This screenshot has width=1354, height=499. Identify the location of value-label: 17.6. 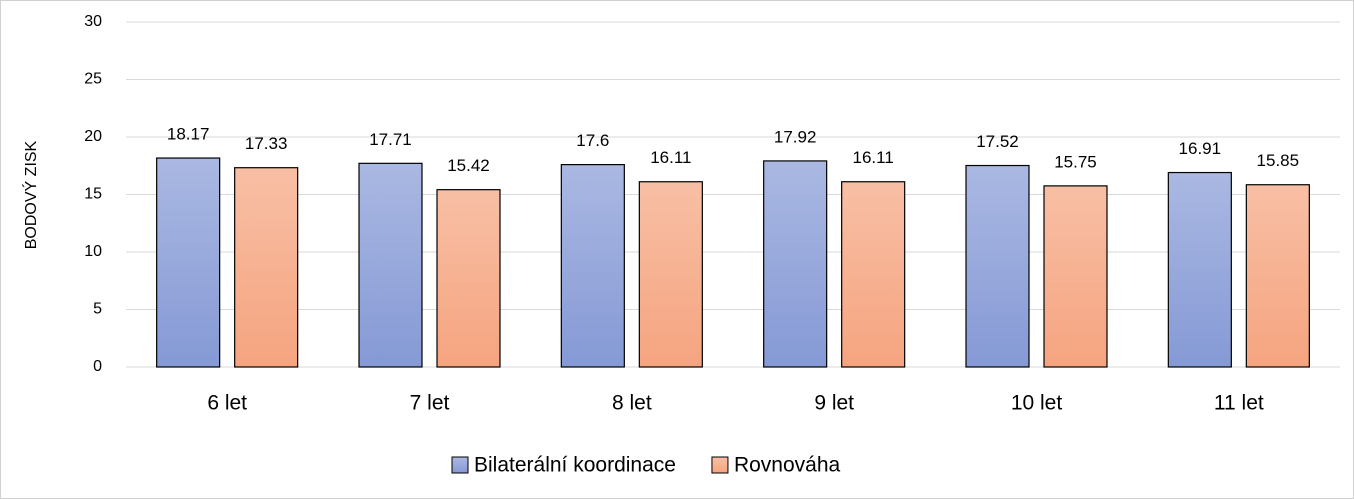
(592, 140).